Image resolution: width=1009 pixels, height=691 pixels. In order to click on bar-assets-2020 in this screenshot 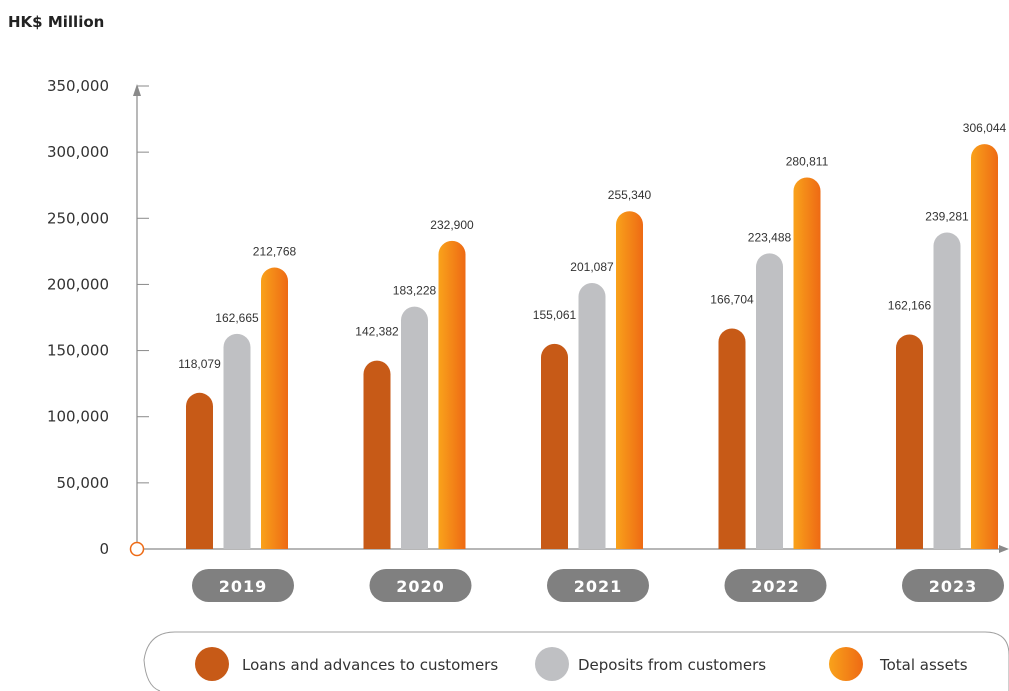, I will do `click(452, 395)`.